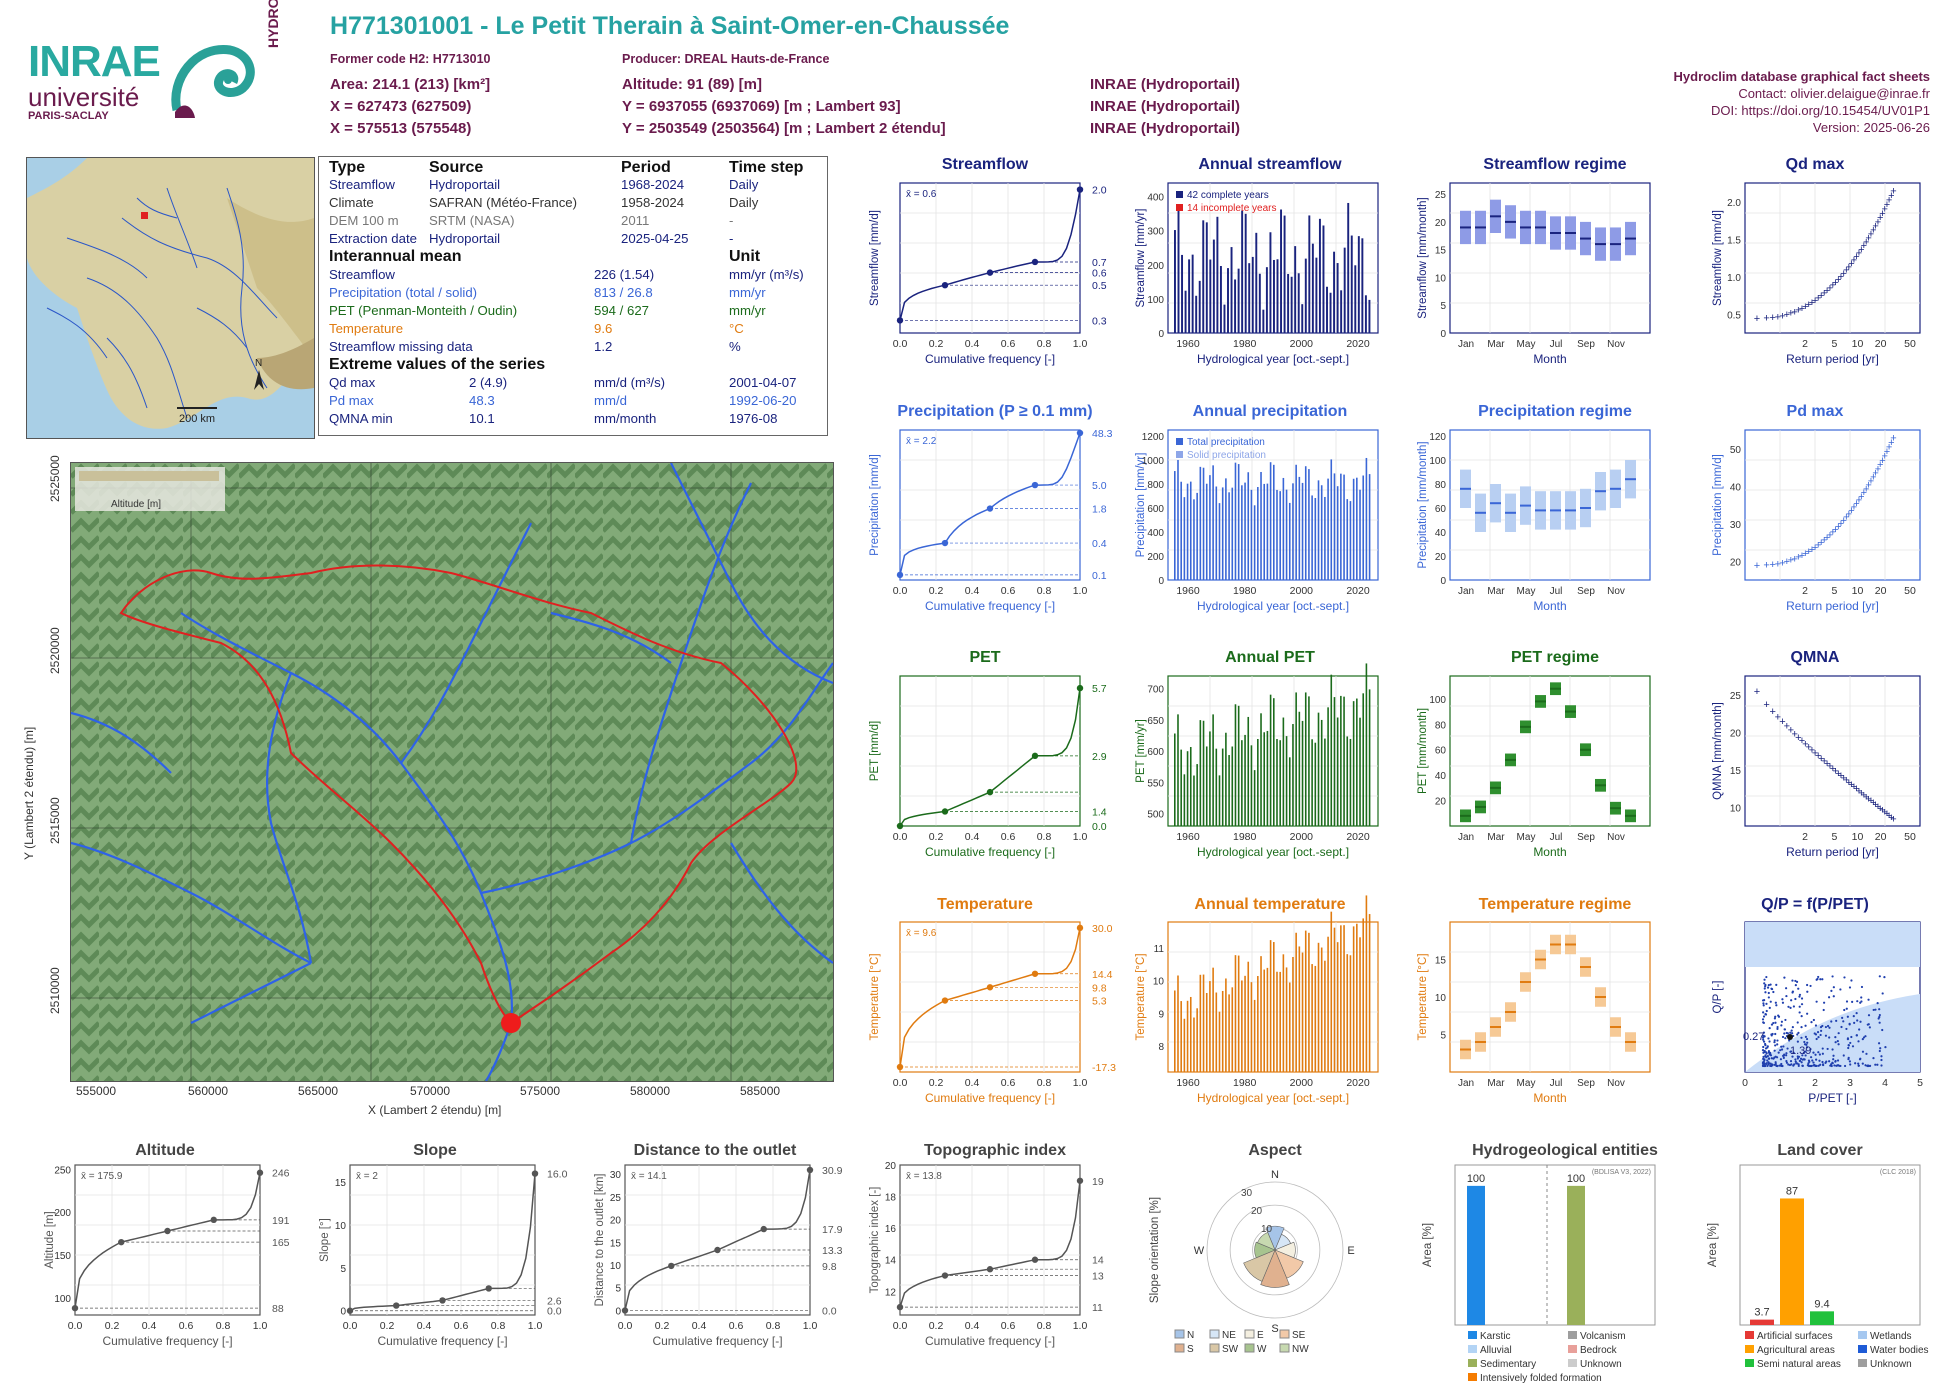 The height and width of the screenshot is (1386, 1960). I want to click on x-tick-label: 0.4, so click(972, 1326).